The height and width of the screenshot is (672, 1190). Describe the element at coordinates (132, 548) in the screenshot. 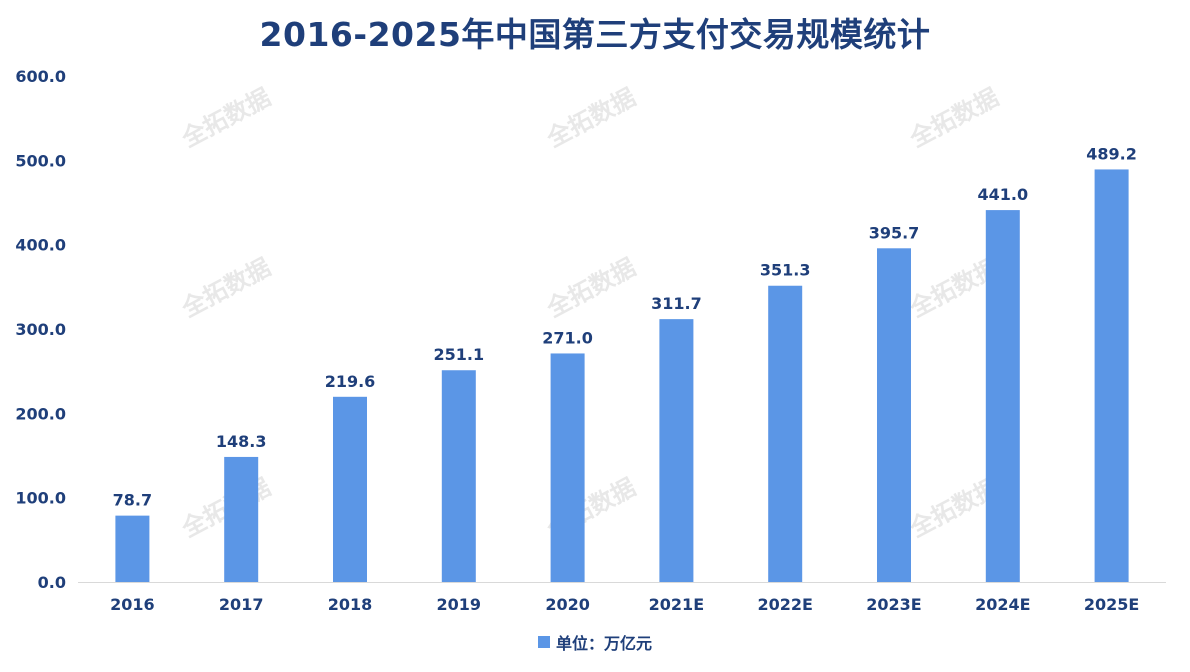

I see `bar-2016` at that location.